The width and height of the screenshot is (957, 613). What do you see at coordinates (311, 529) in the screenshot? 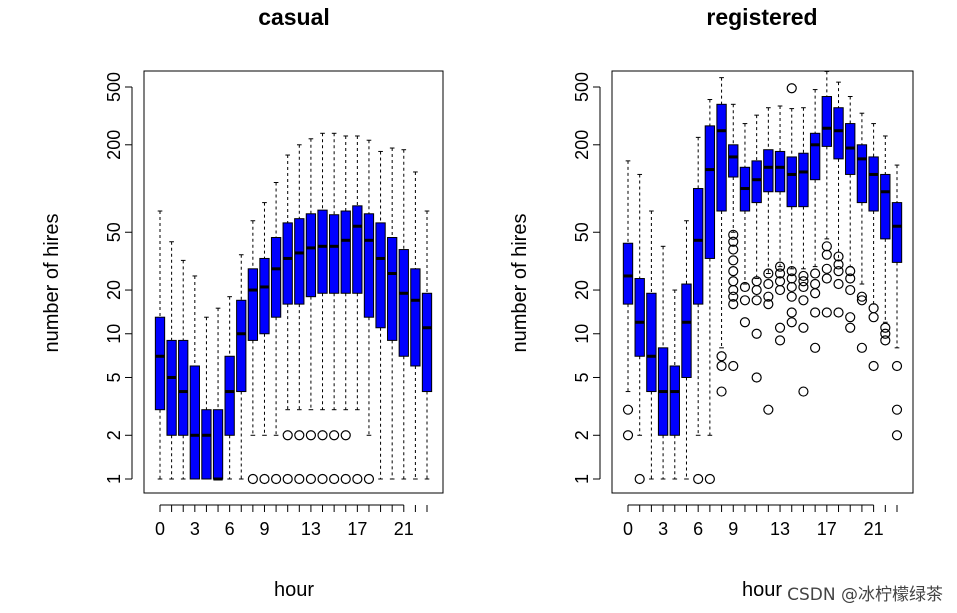
I see `x-tick-label-13: 13` at bounding box center [311, 529].